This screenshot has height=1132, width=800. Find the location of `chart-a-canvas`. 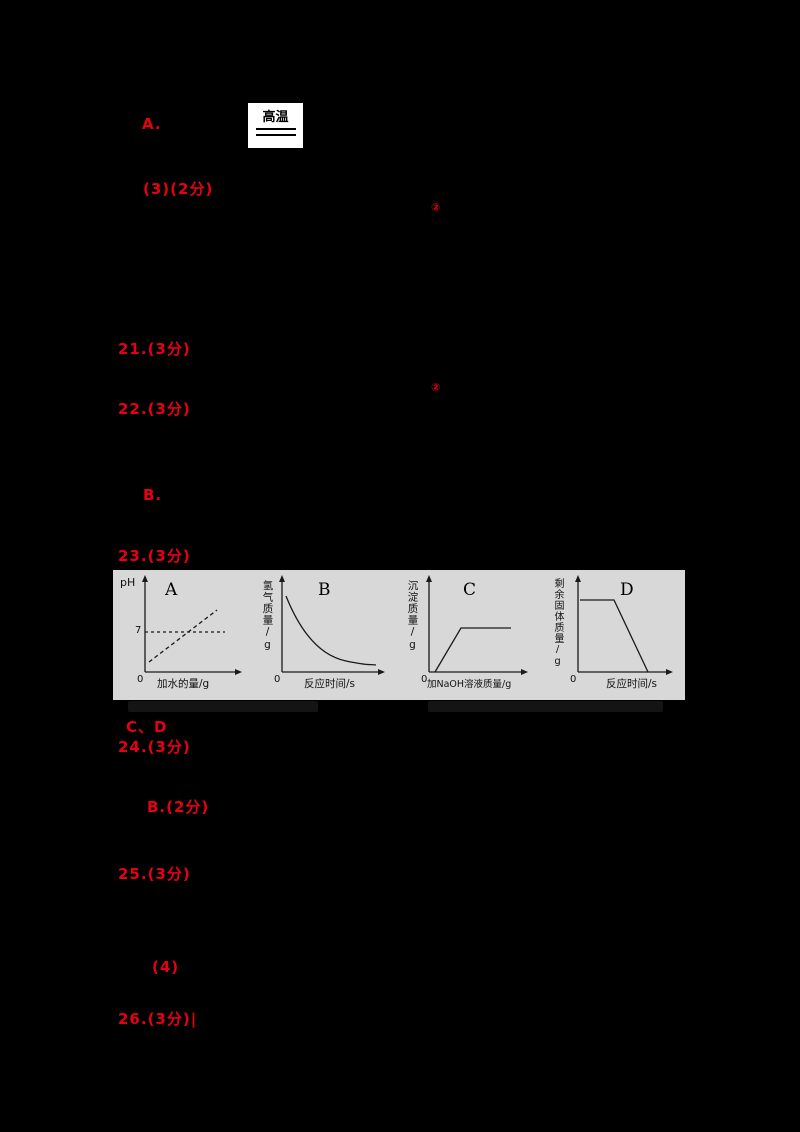

chart-a-canvas is located at coordinates (192, 625).